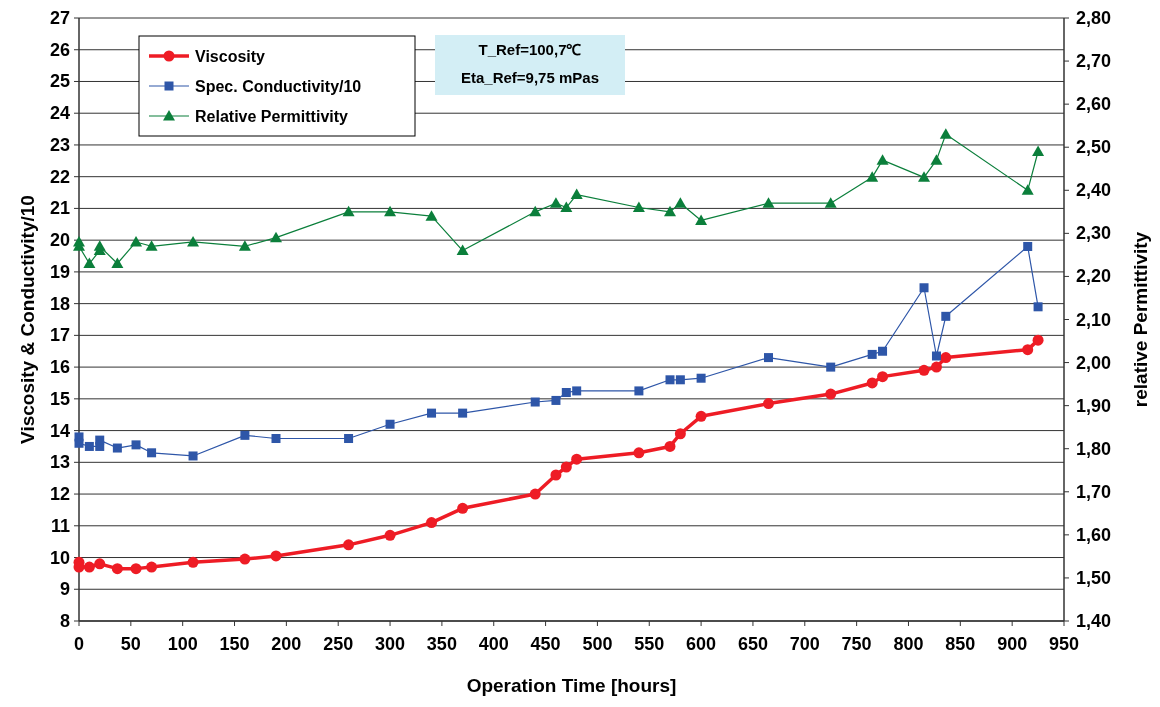  I want to click on y2-tick-label: 1,40, so click(1094, 621).